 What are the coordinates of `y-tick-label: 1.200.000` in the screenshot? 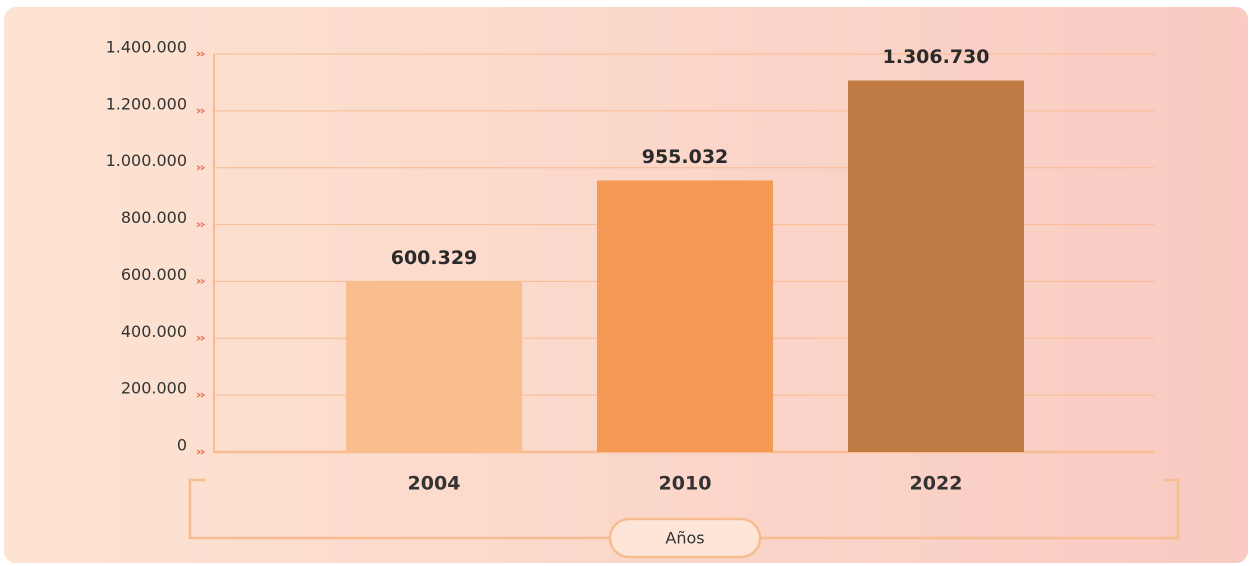 It's located at (146, 103).